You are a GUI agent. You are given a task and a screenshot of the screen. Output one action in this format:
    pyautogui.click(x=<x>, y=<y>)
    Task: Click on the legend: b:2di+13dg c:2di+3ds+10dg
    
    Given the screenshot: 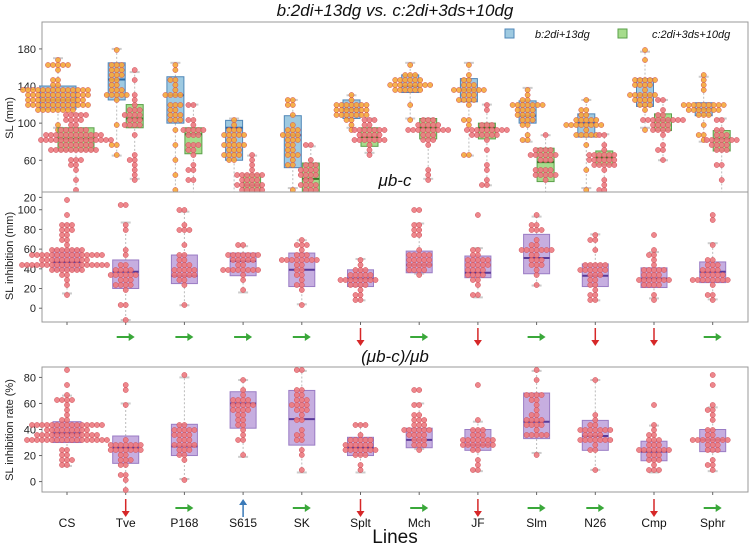 What is the action you would take?
    pyautogui.click(x=617, y=34)
    